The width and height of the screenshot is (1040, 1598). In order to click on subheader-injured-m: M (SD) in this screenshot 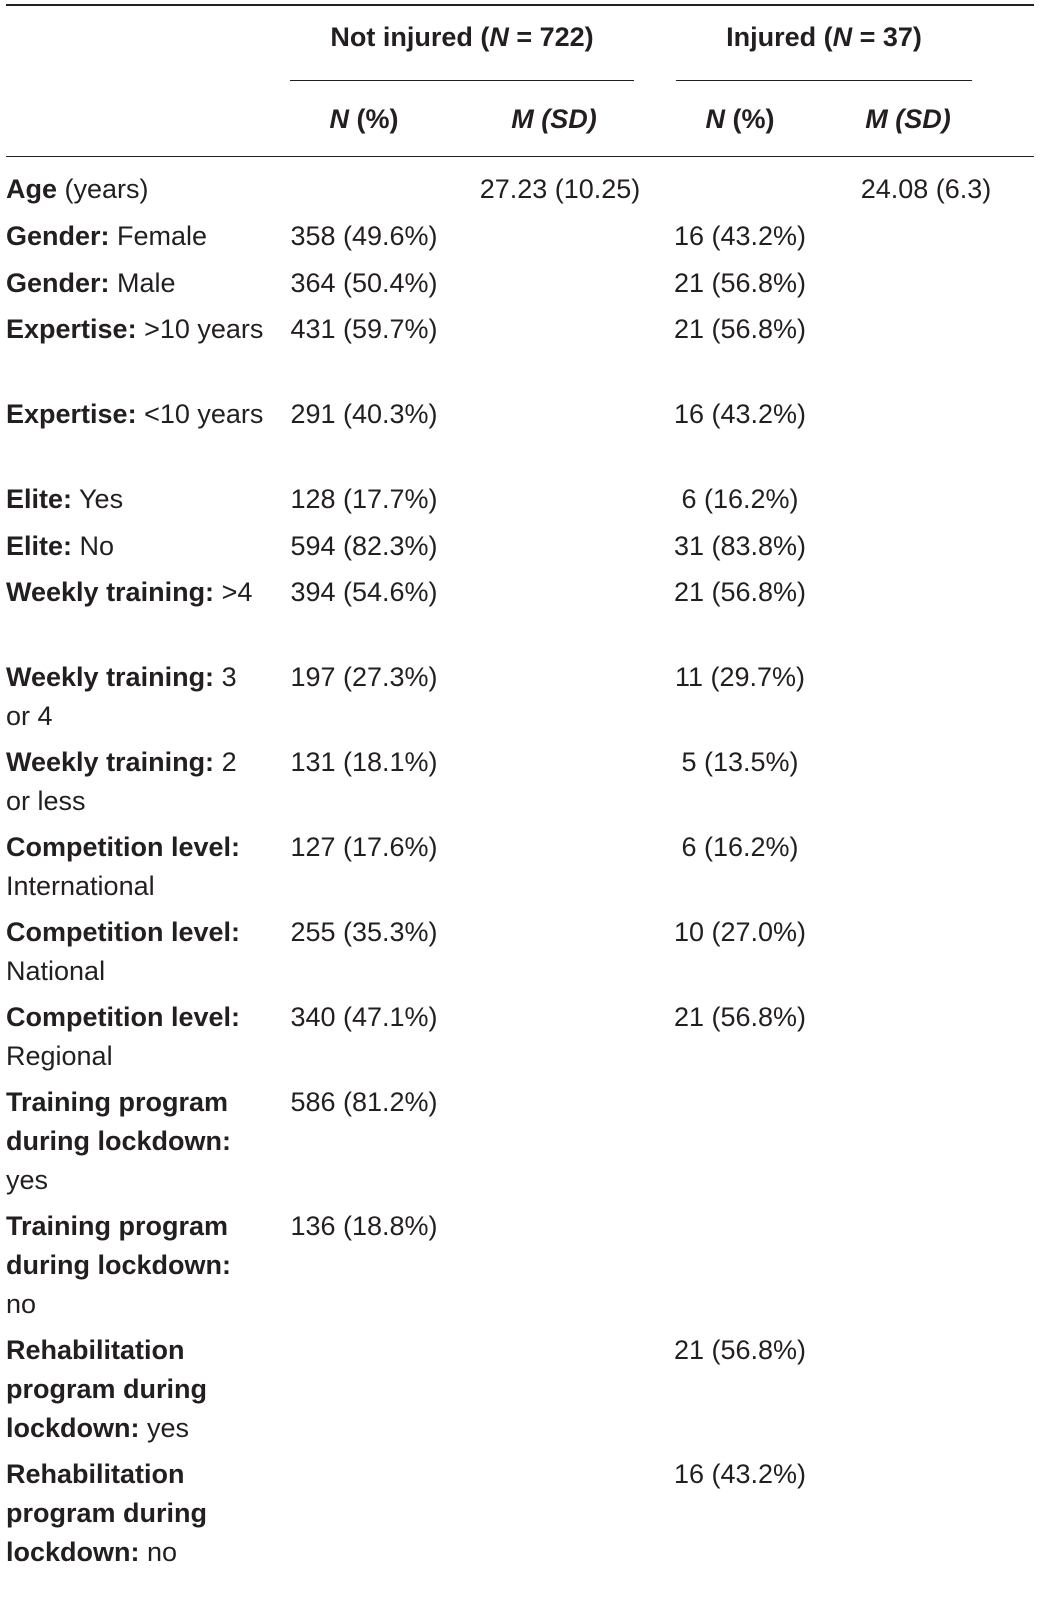, I will do `click(908, 119)`.